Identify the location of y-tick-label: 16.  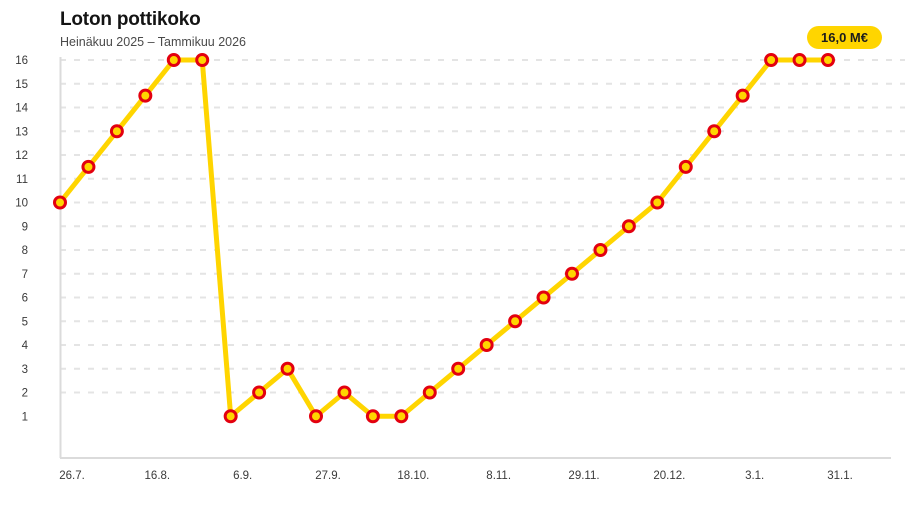
(21, 61).